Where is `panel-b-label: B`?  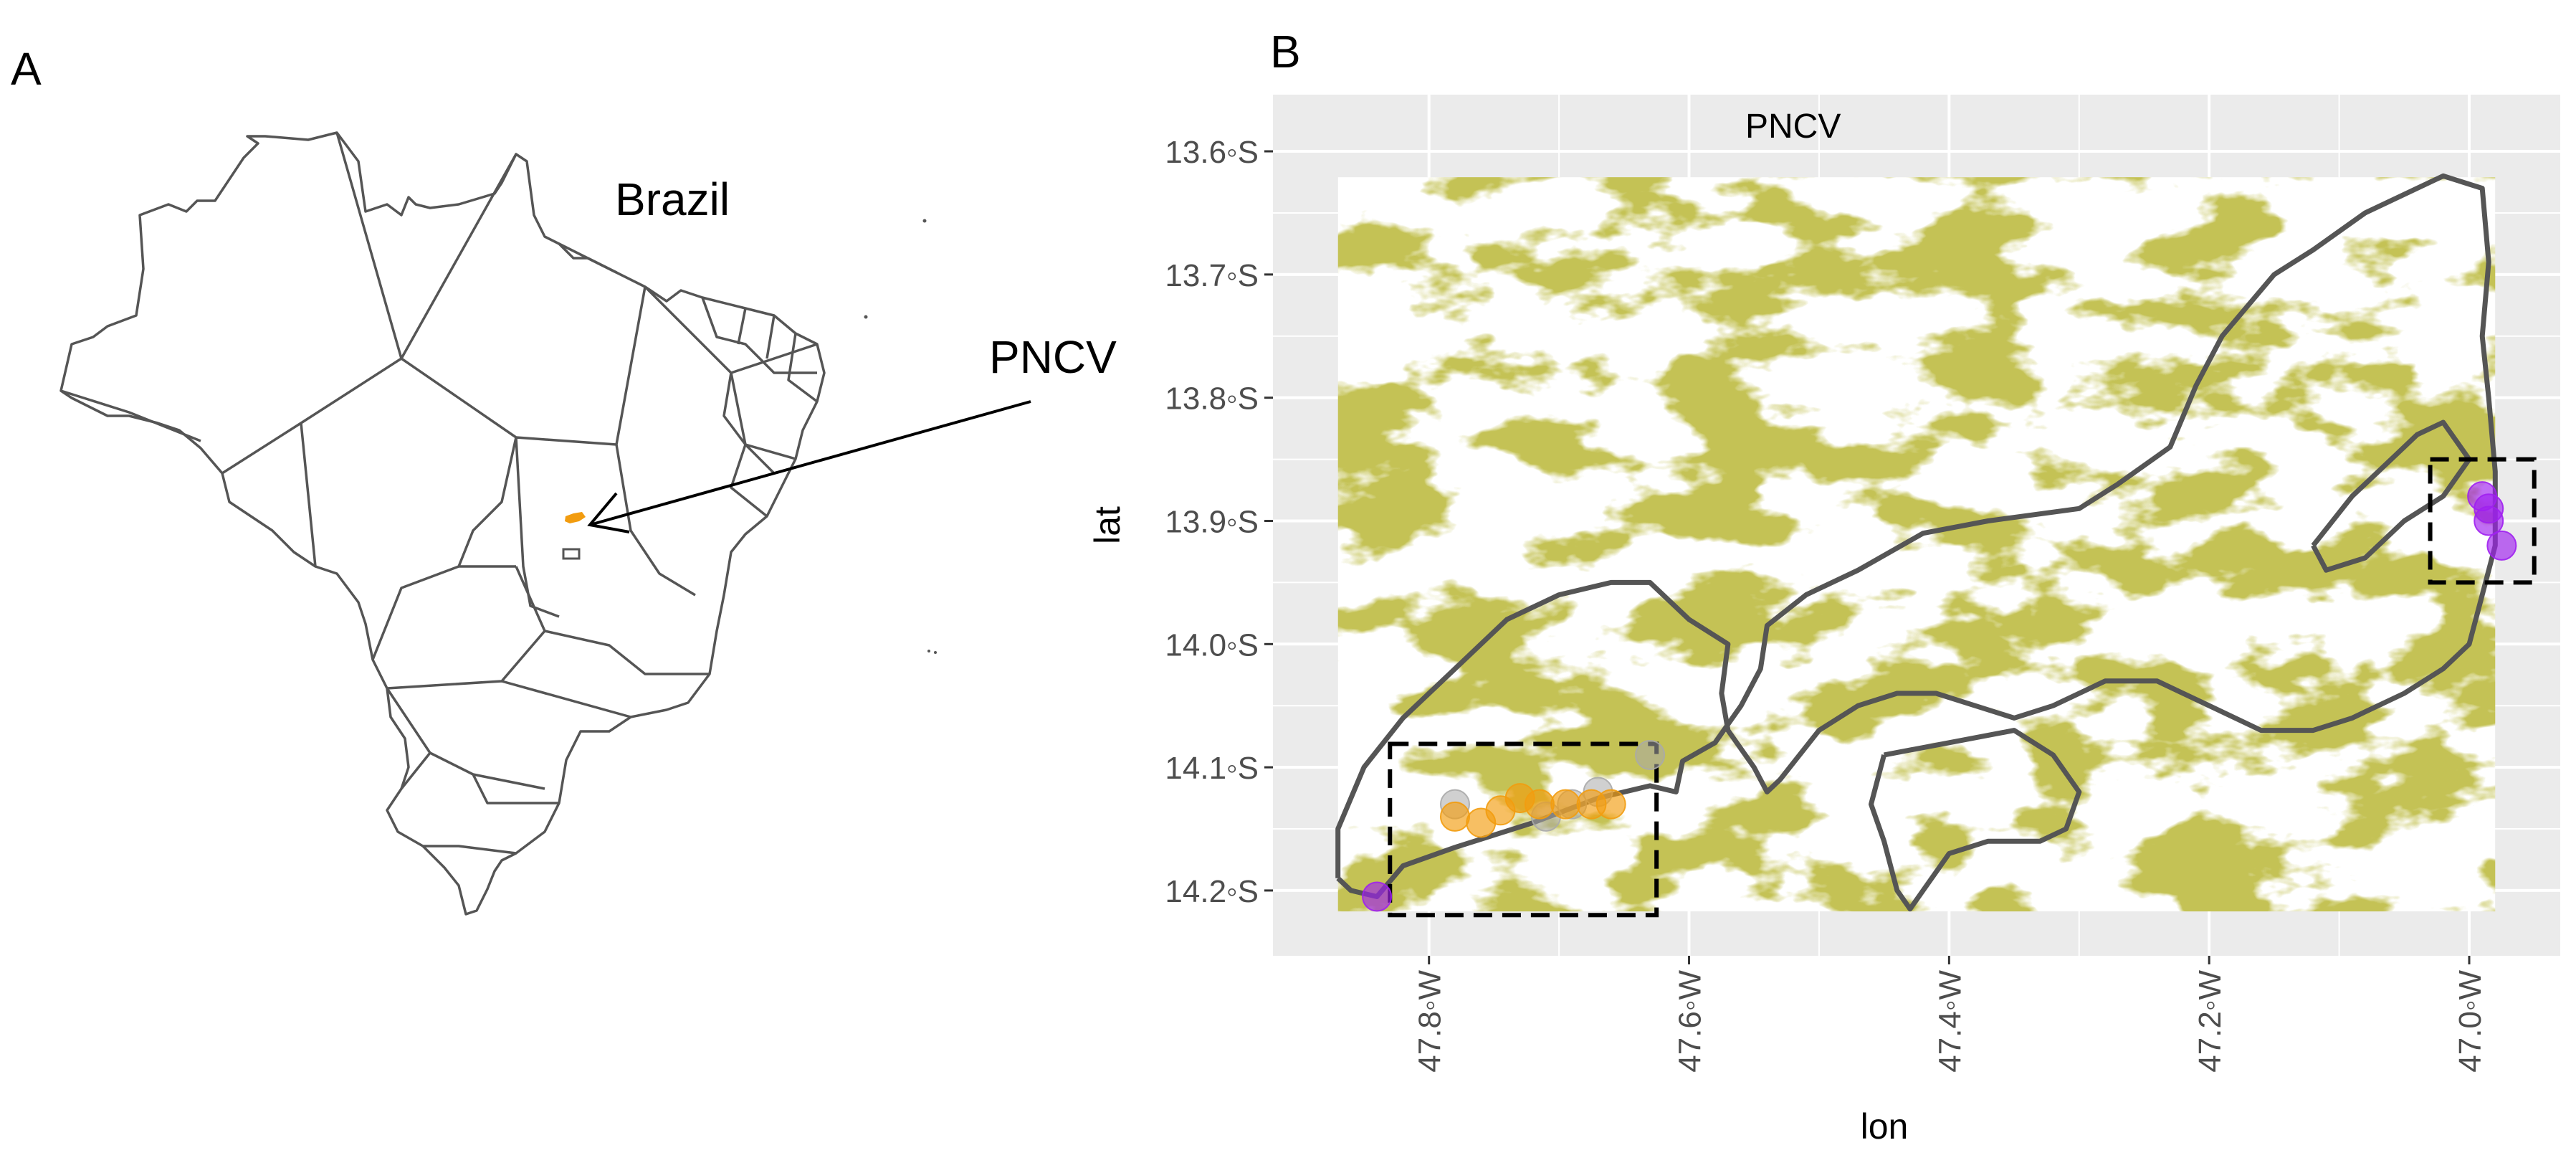
panel-b-label: B is located at coordinates (1285, 52).